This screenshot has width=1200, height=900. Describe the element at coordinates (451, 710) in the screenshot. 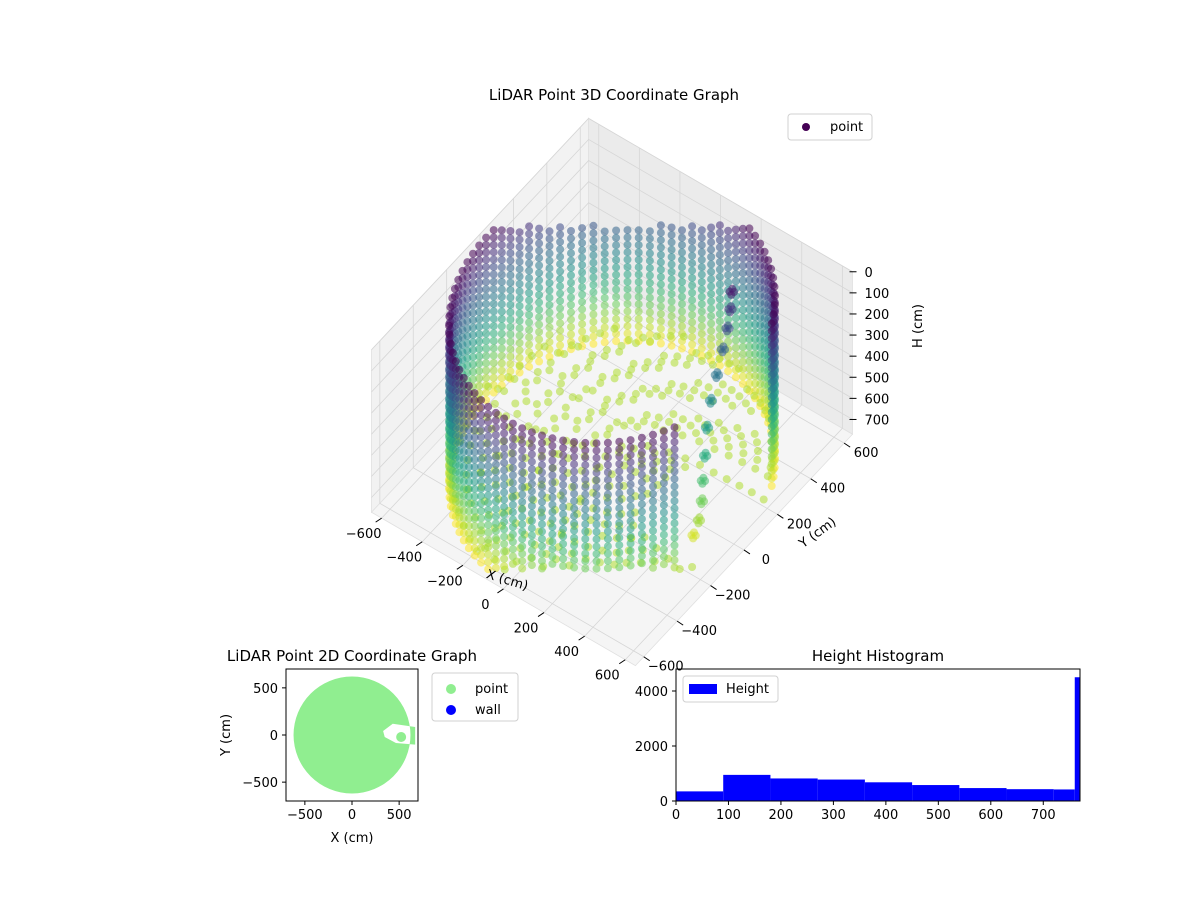

I see `legend-2d-marker-wall` at that location.